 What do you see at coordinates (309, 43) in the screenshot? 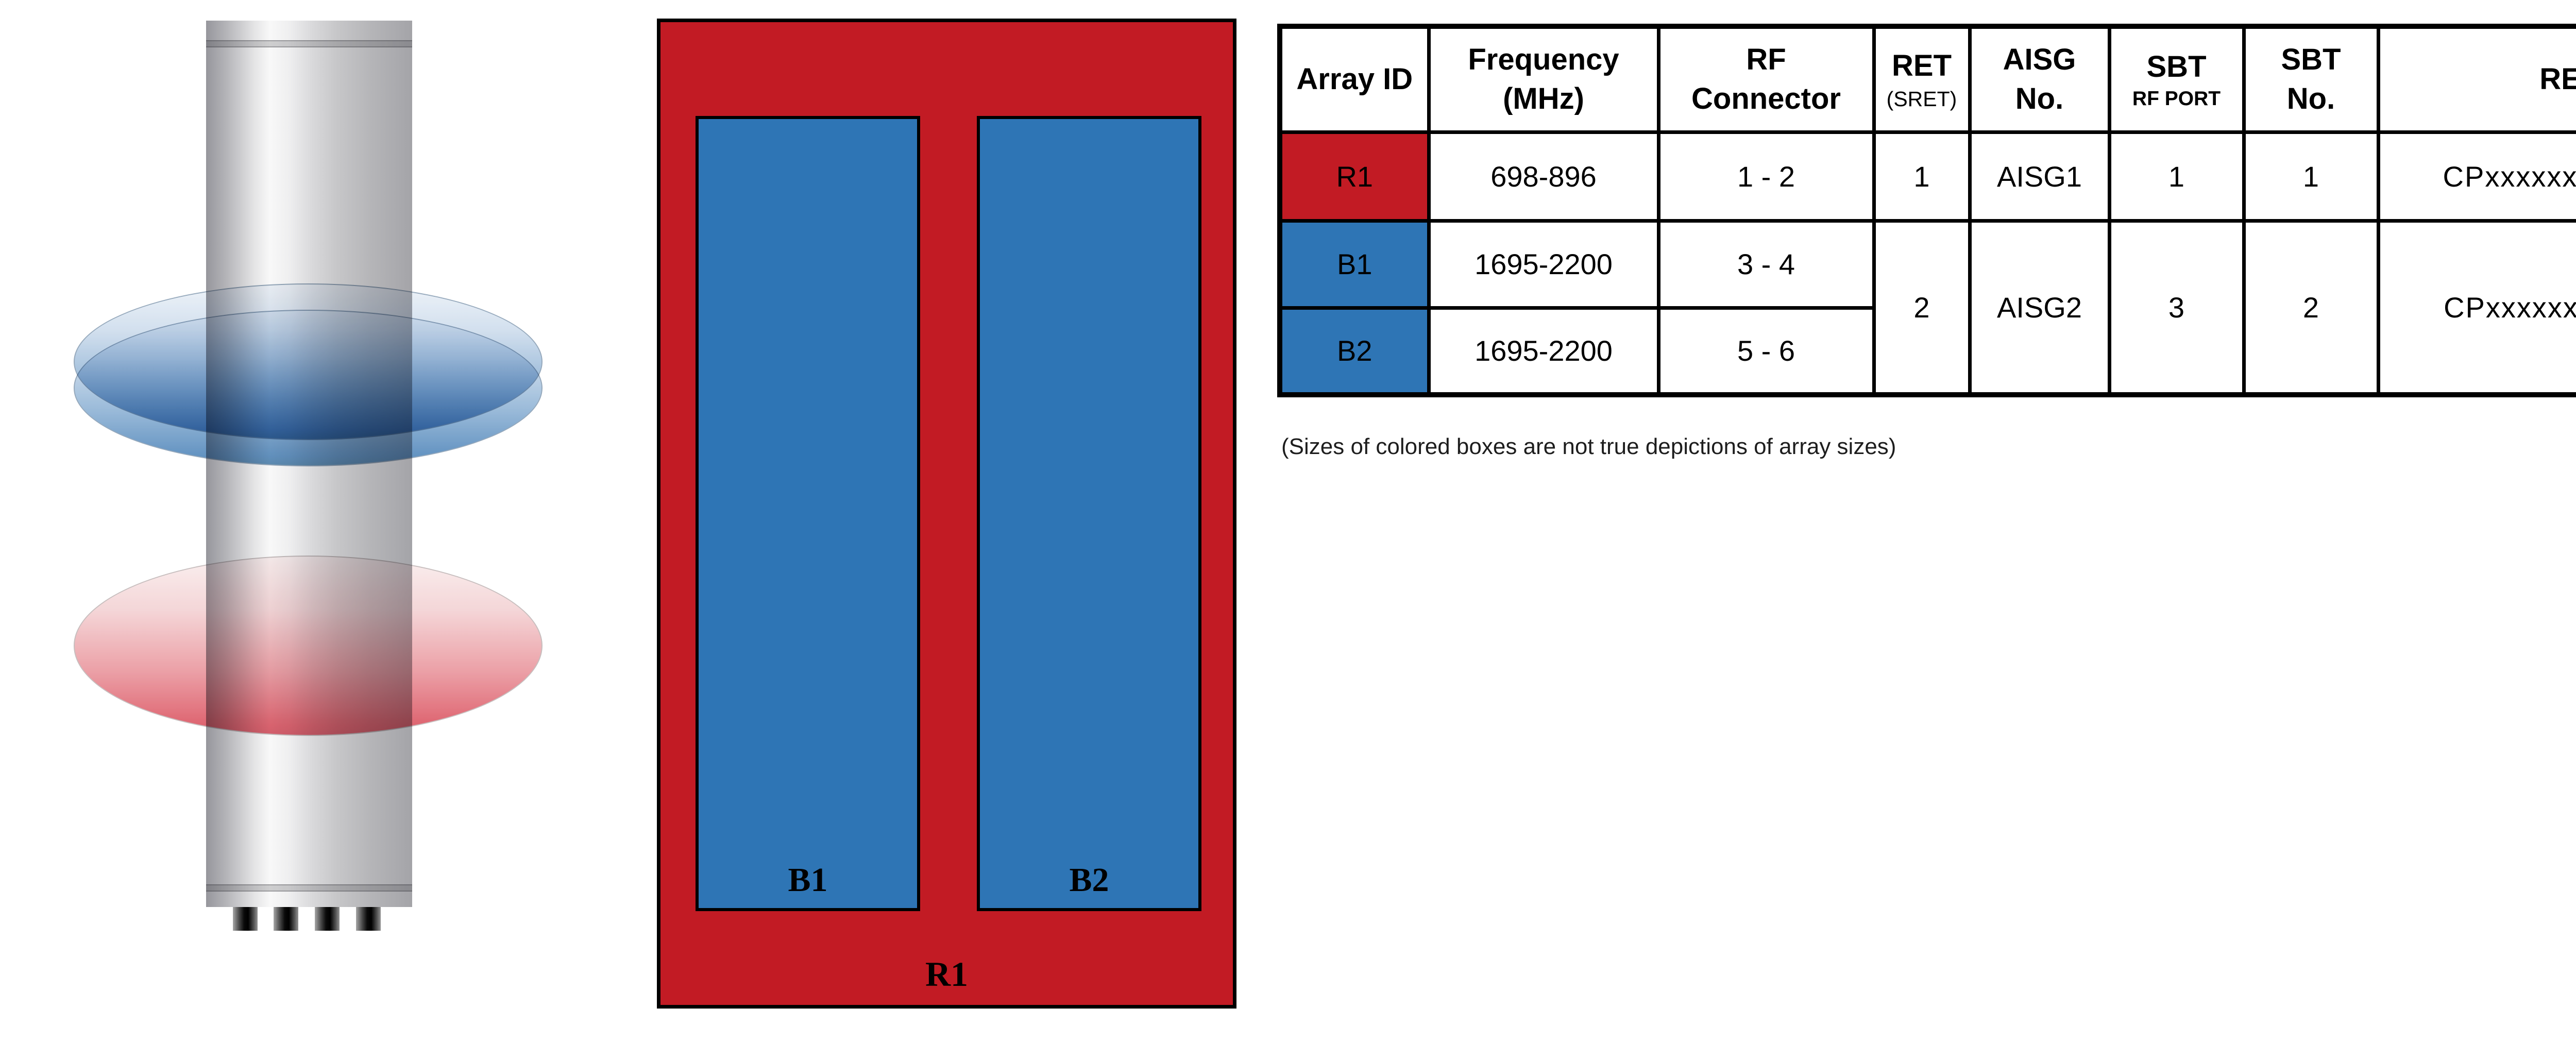
I see `cylinder-top-seam` at bounding box center [309, 43].